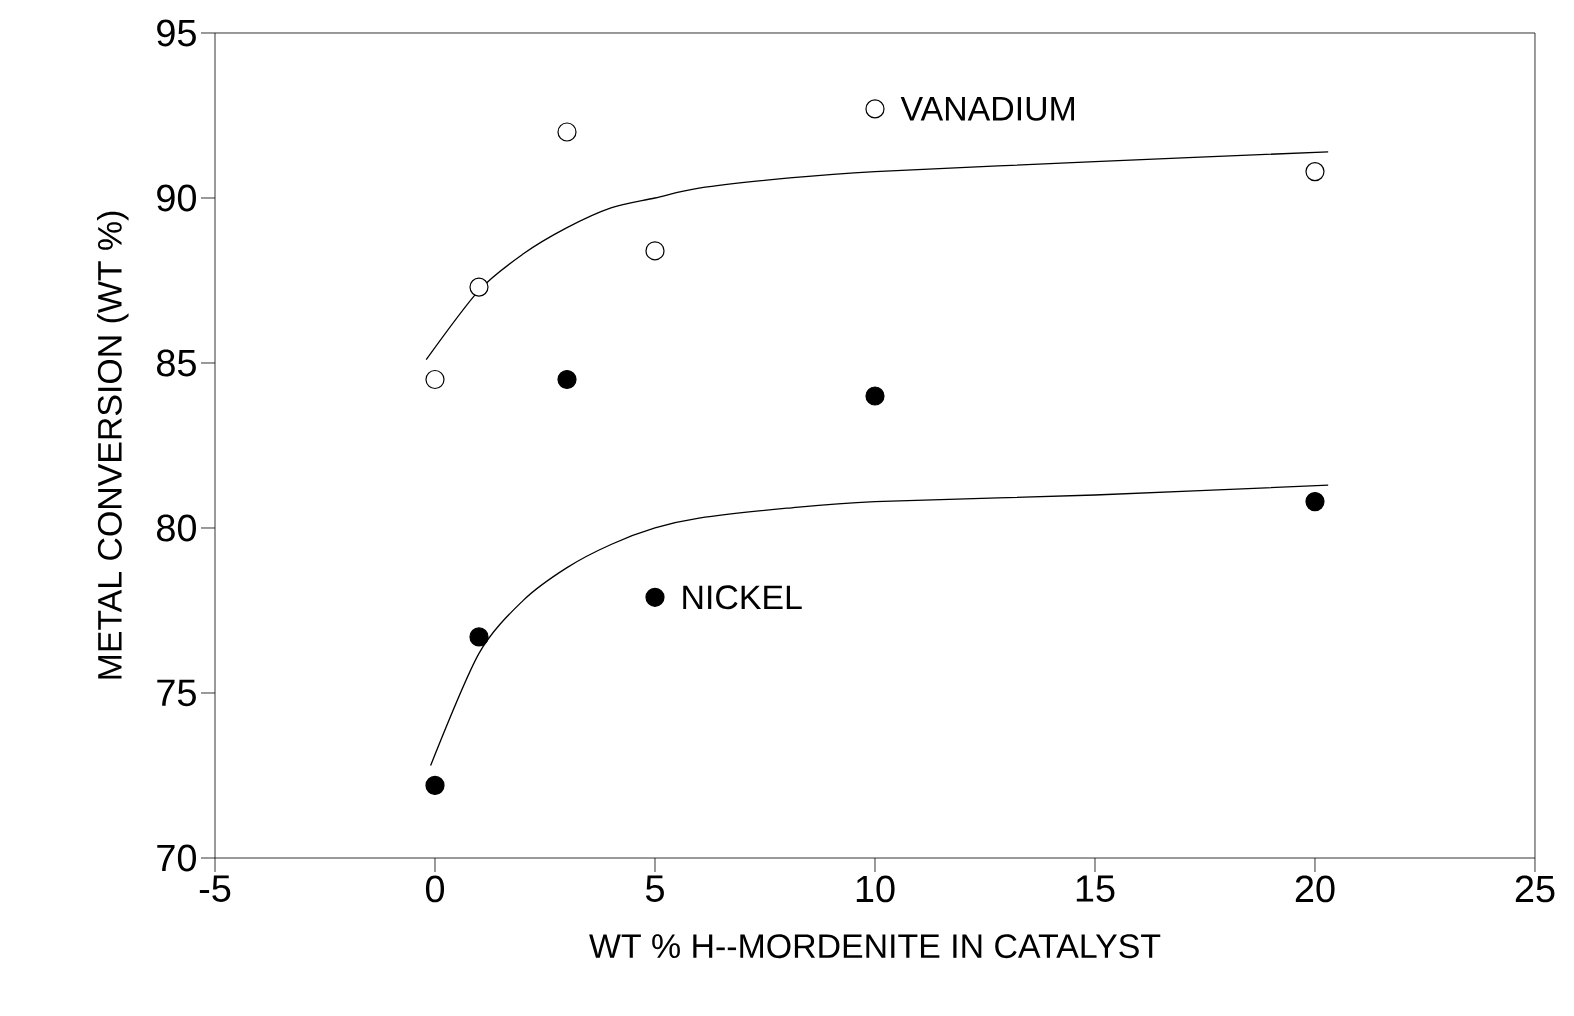 This screenshot has width=1574, height=1016. I want to click on series-label: NICKEL, so click(742, 597).